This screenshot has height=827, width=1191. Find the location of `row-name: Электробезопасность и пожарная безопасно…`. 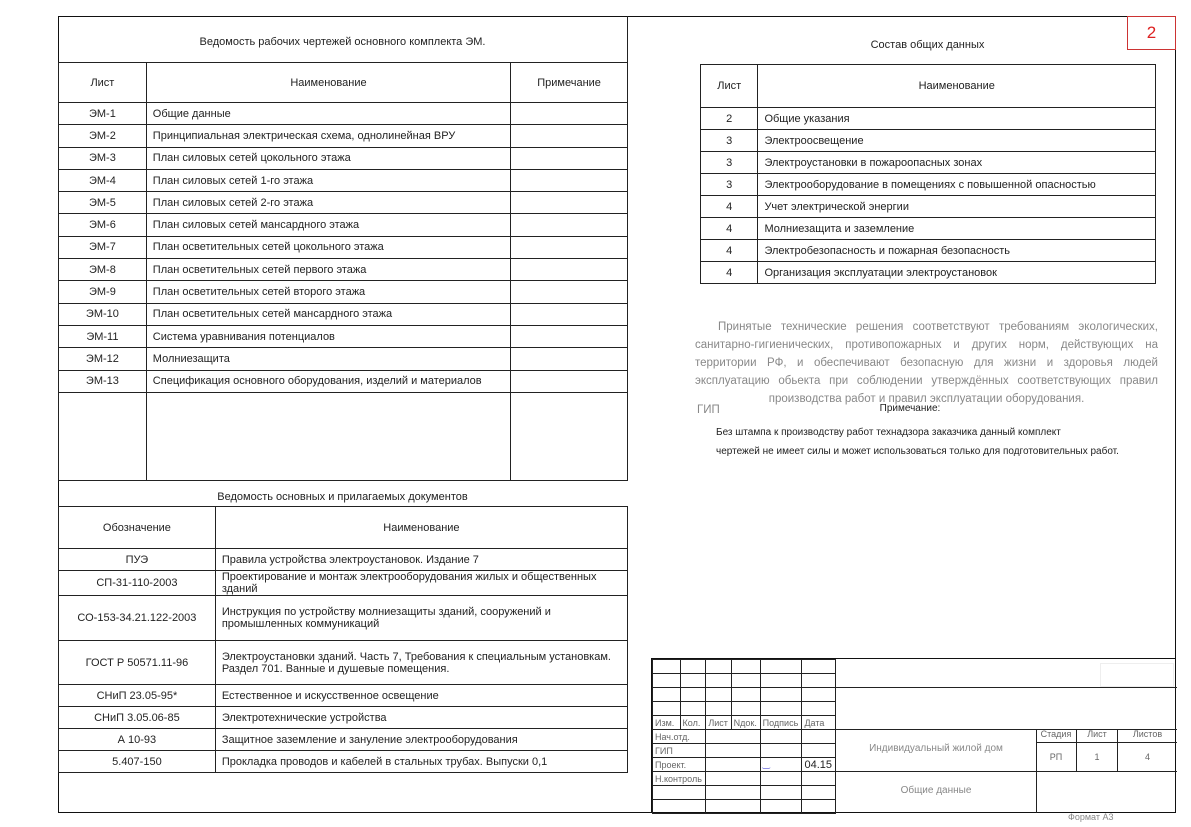

row-name: Электробезопасность и пожарная безопасно… is located at coordinates (956, 250).